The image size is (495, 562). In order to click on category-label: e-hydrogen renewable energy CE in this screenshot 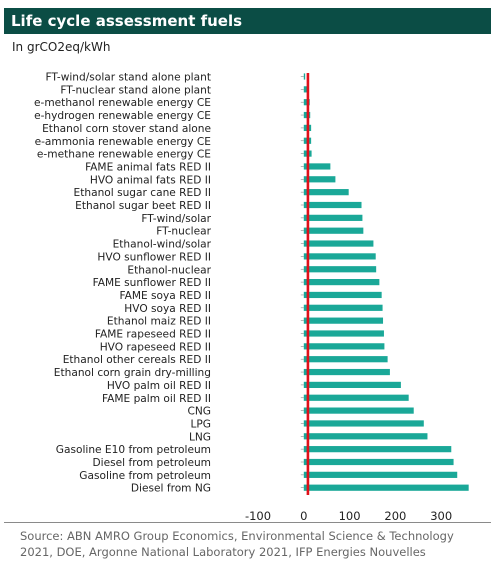, I will do `click(122, 116)`.